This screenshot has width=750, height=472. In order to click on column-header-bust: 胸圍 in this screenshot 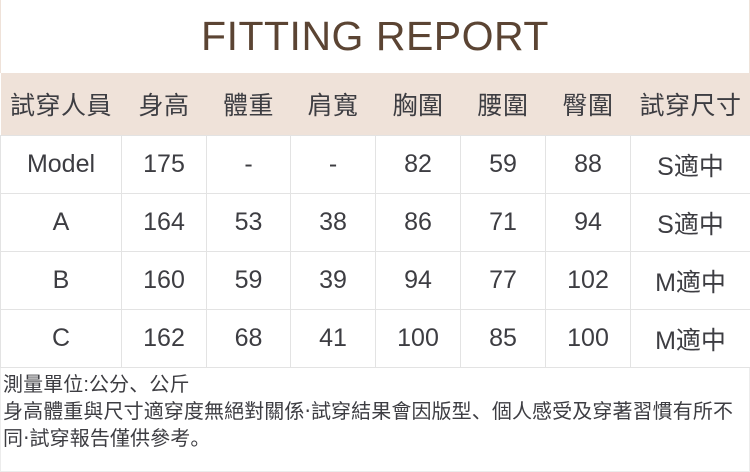, I will do `click(418, 104)`.